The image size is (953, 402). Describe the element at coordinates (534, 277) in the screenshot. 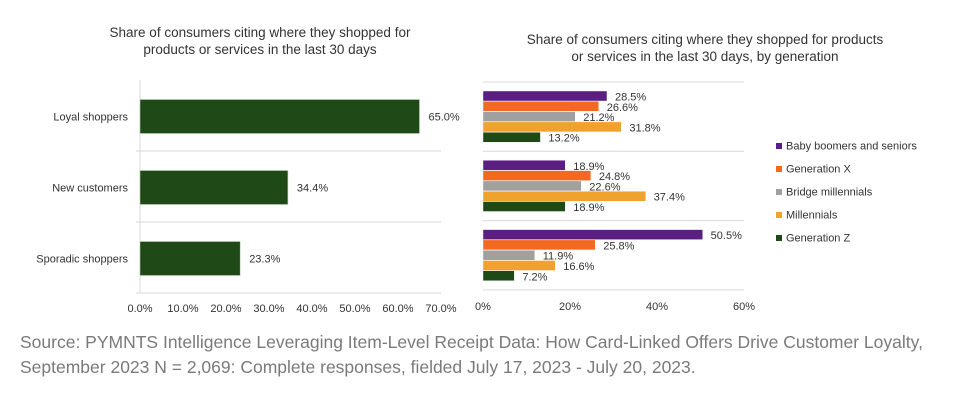

I see `right-data-label: 7.2%` at that location.